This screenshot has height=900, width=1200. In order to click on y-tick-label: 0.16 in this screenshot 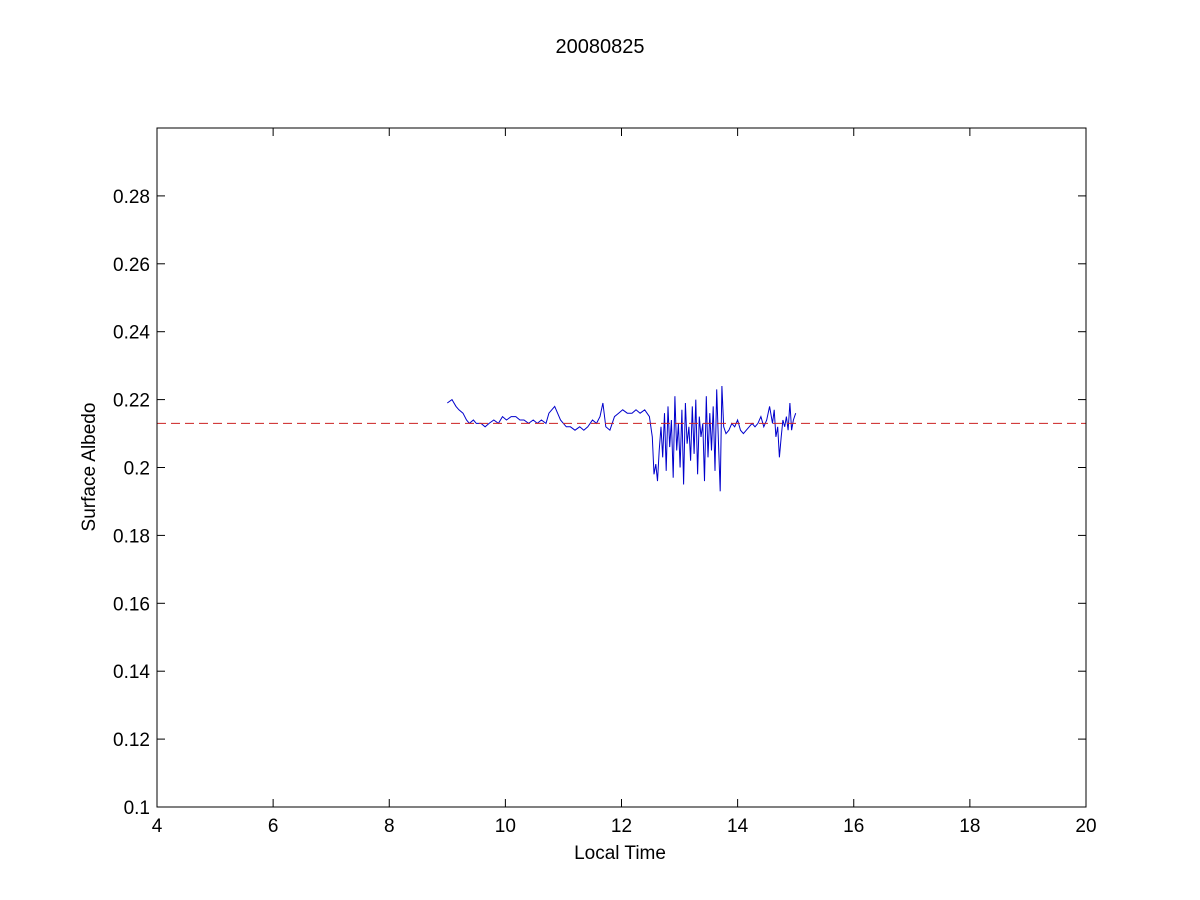, I will do `click(131, 604)`.